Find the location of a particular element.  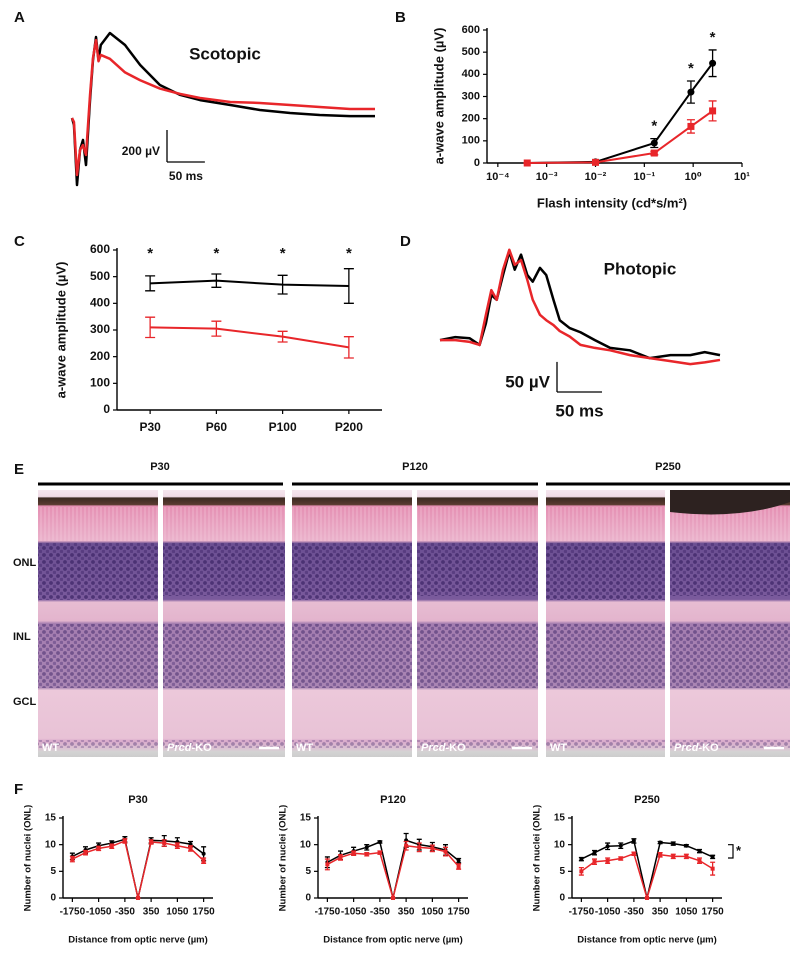

column-header: P30 is located at coordinates (160, 467).